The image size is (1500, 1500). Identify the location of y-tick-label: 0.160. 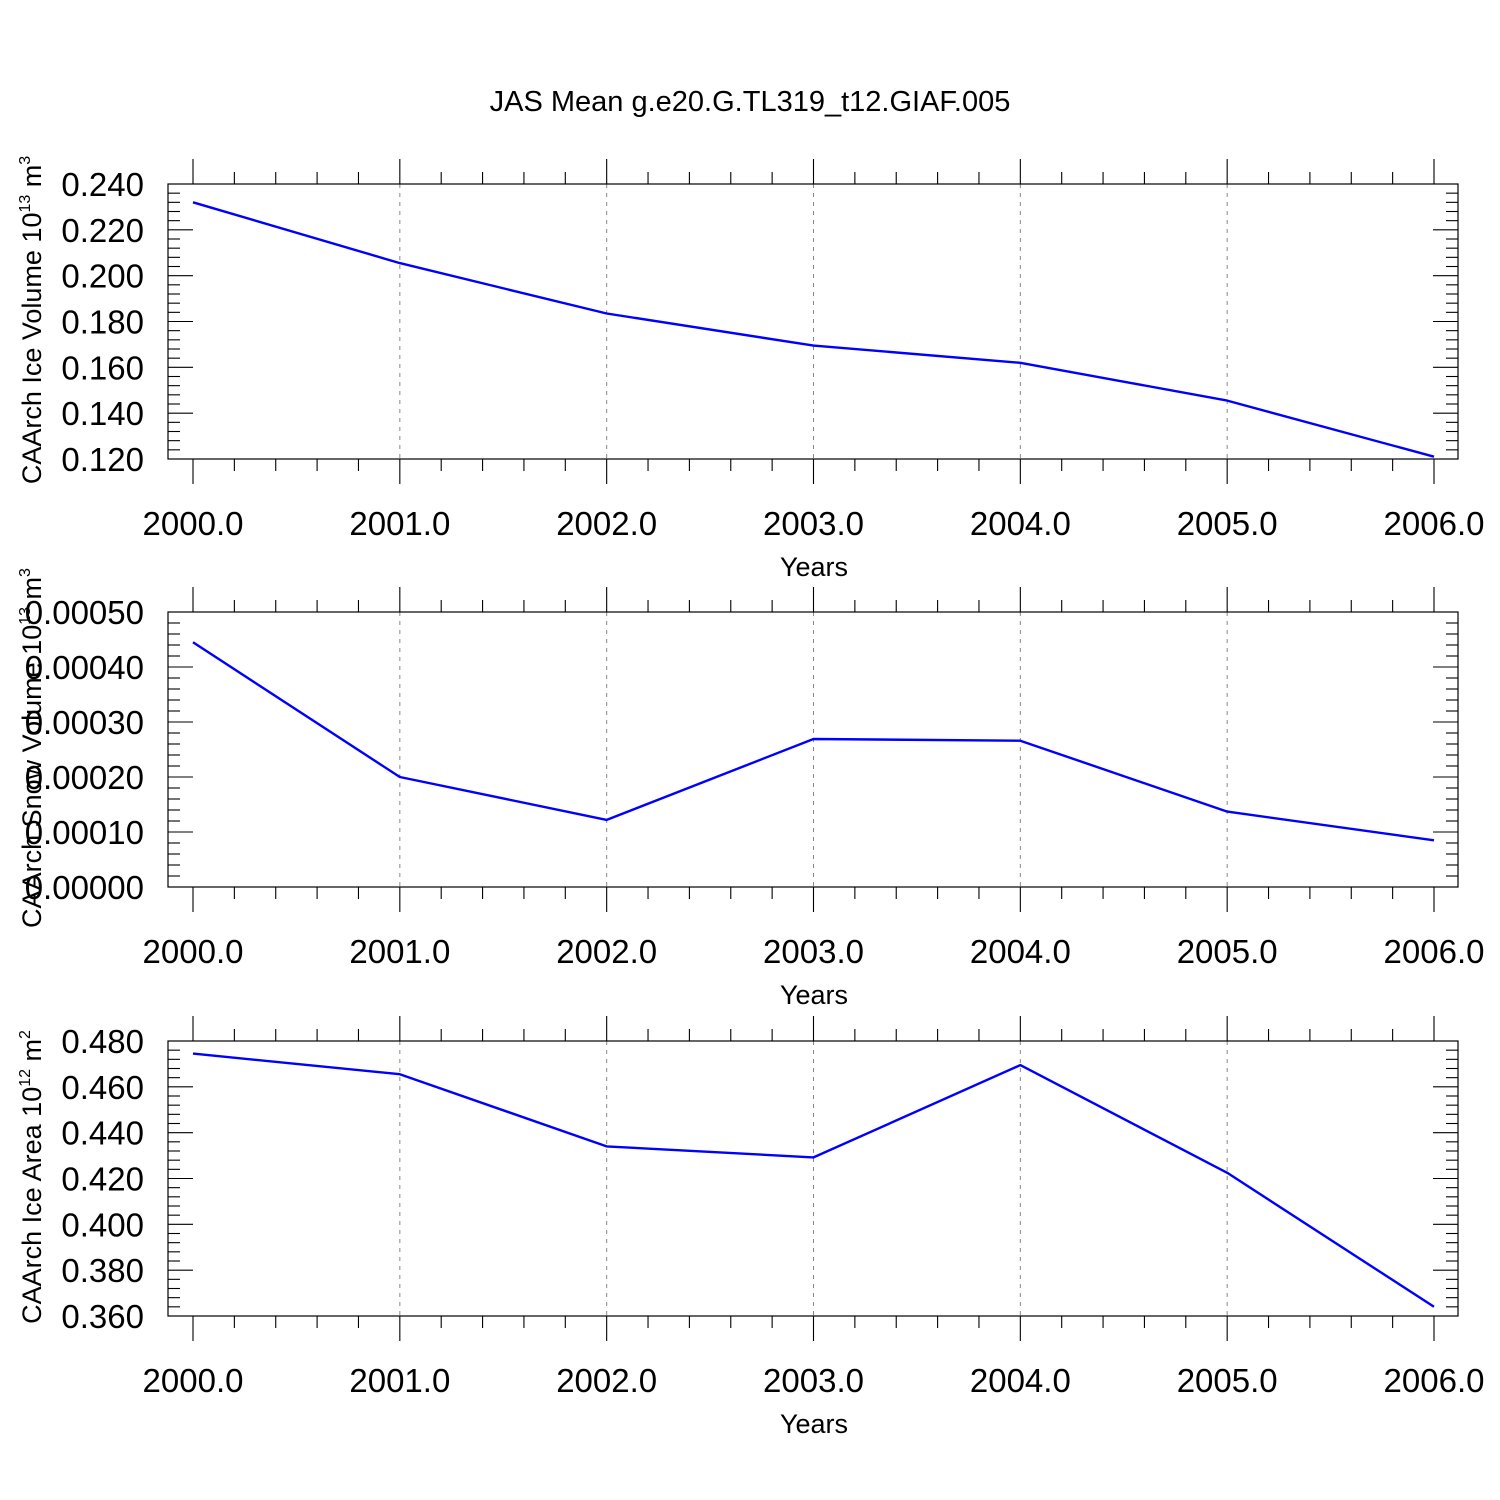
(102, 367).